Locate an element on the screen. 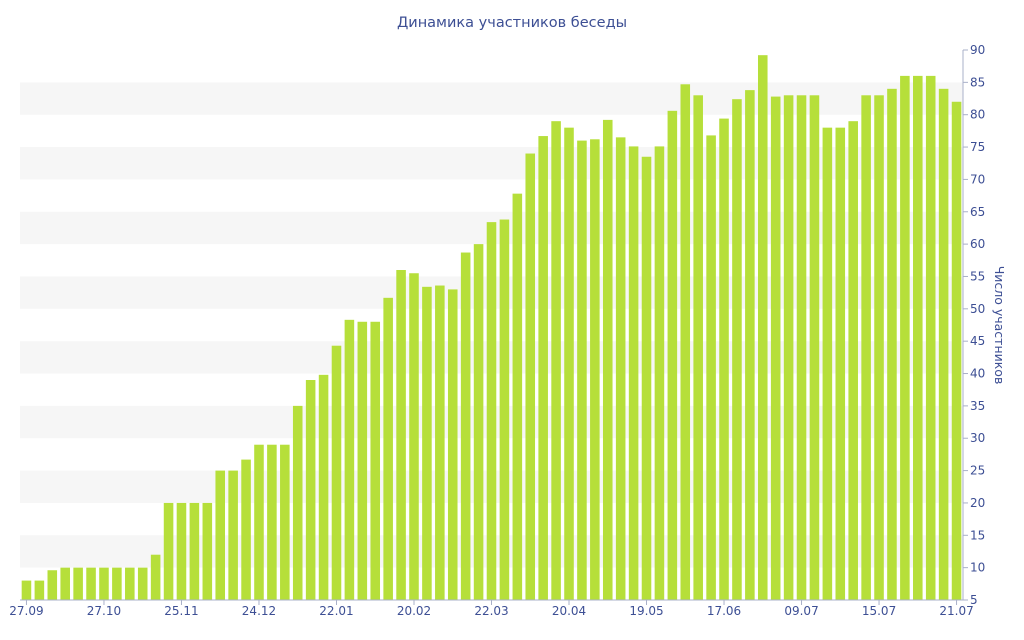 This screenshot has width=1024, height=640. y-tick-label: 85 is located at coordinates (977, 82).